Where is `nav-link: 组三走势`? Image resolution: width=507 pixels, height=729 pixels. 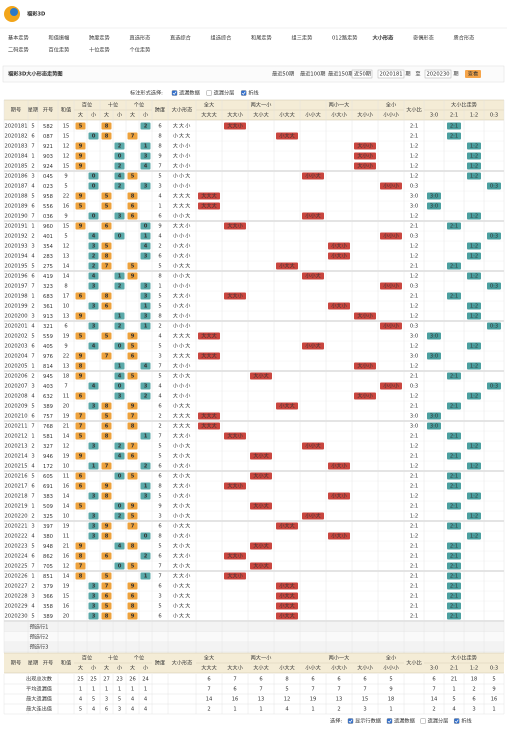
nav-link: 组三走势 is located at coordinates (302, 38).